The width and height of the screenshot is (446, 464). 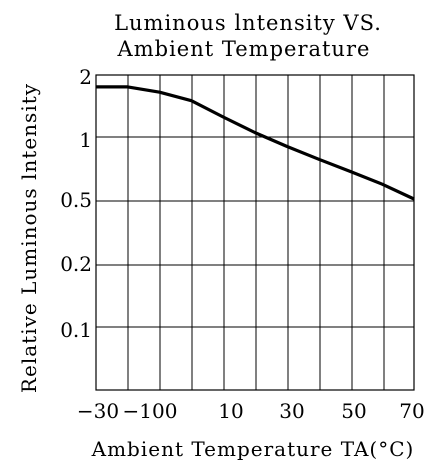 I want to click on y-axis-title: Relative Luminous lntensity, so click(x=29, y=238).